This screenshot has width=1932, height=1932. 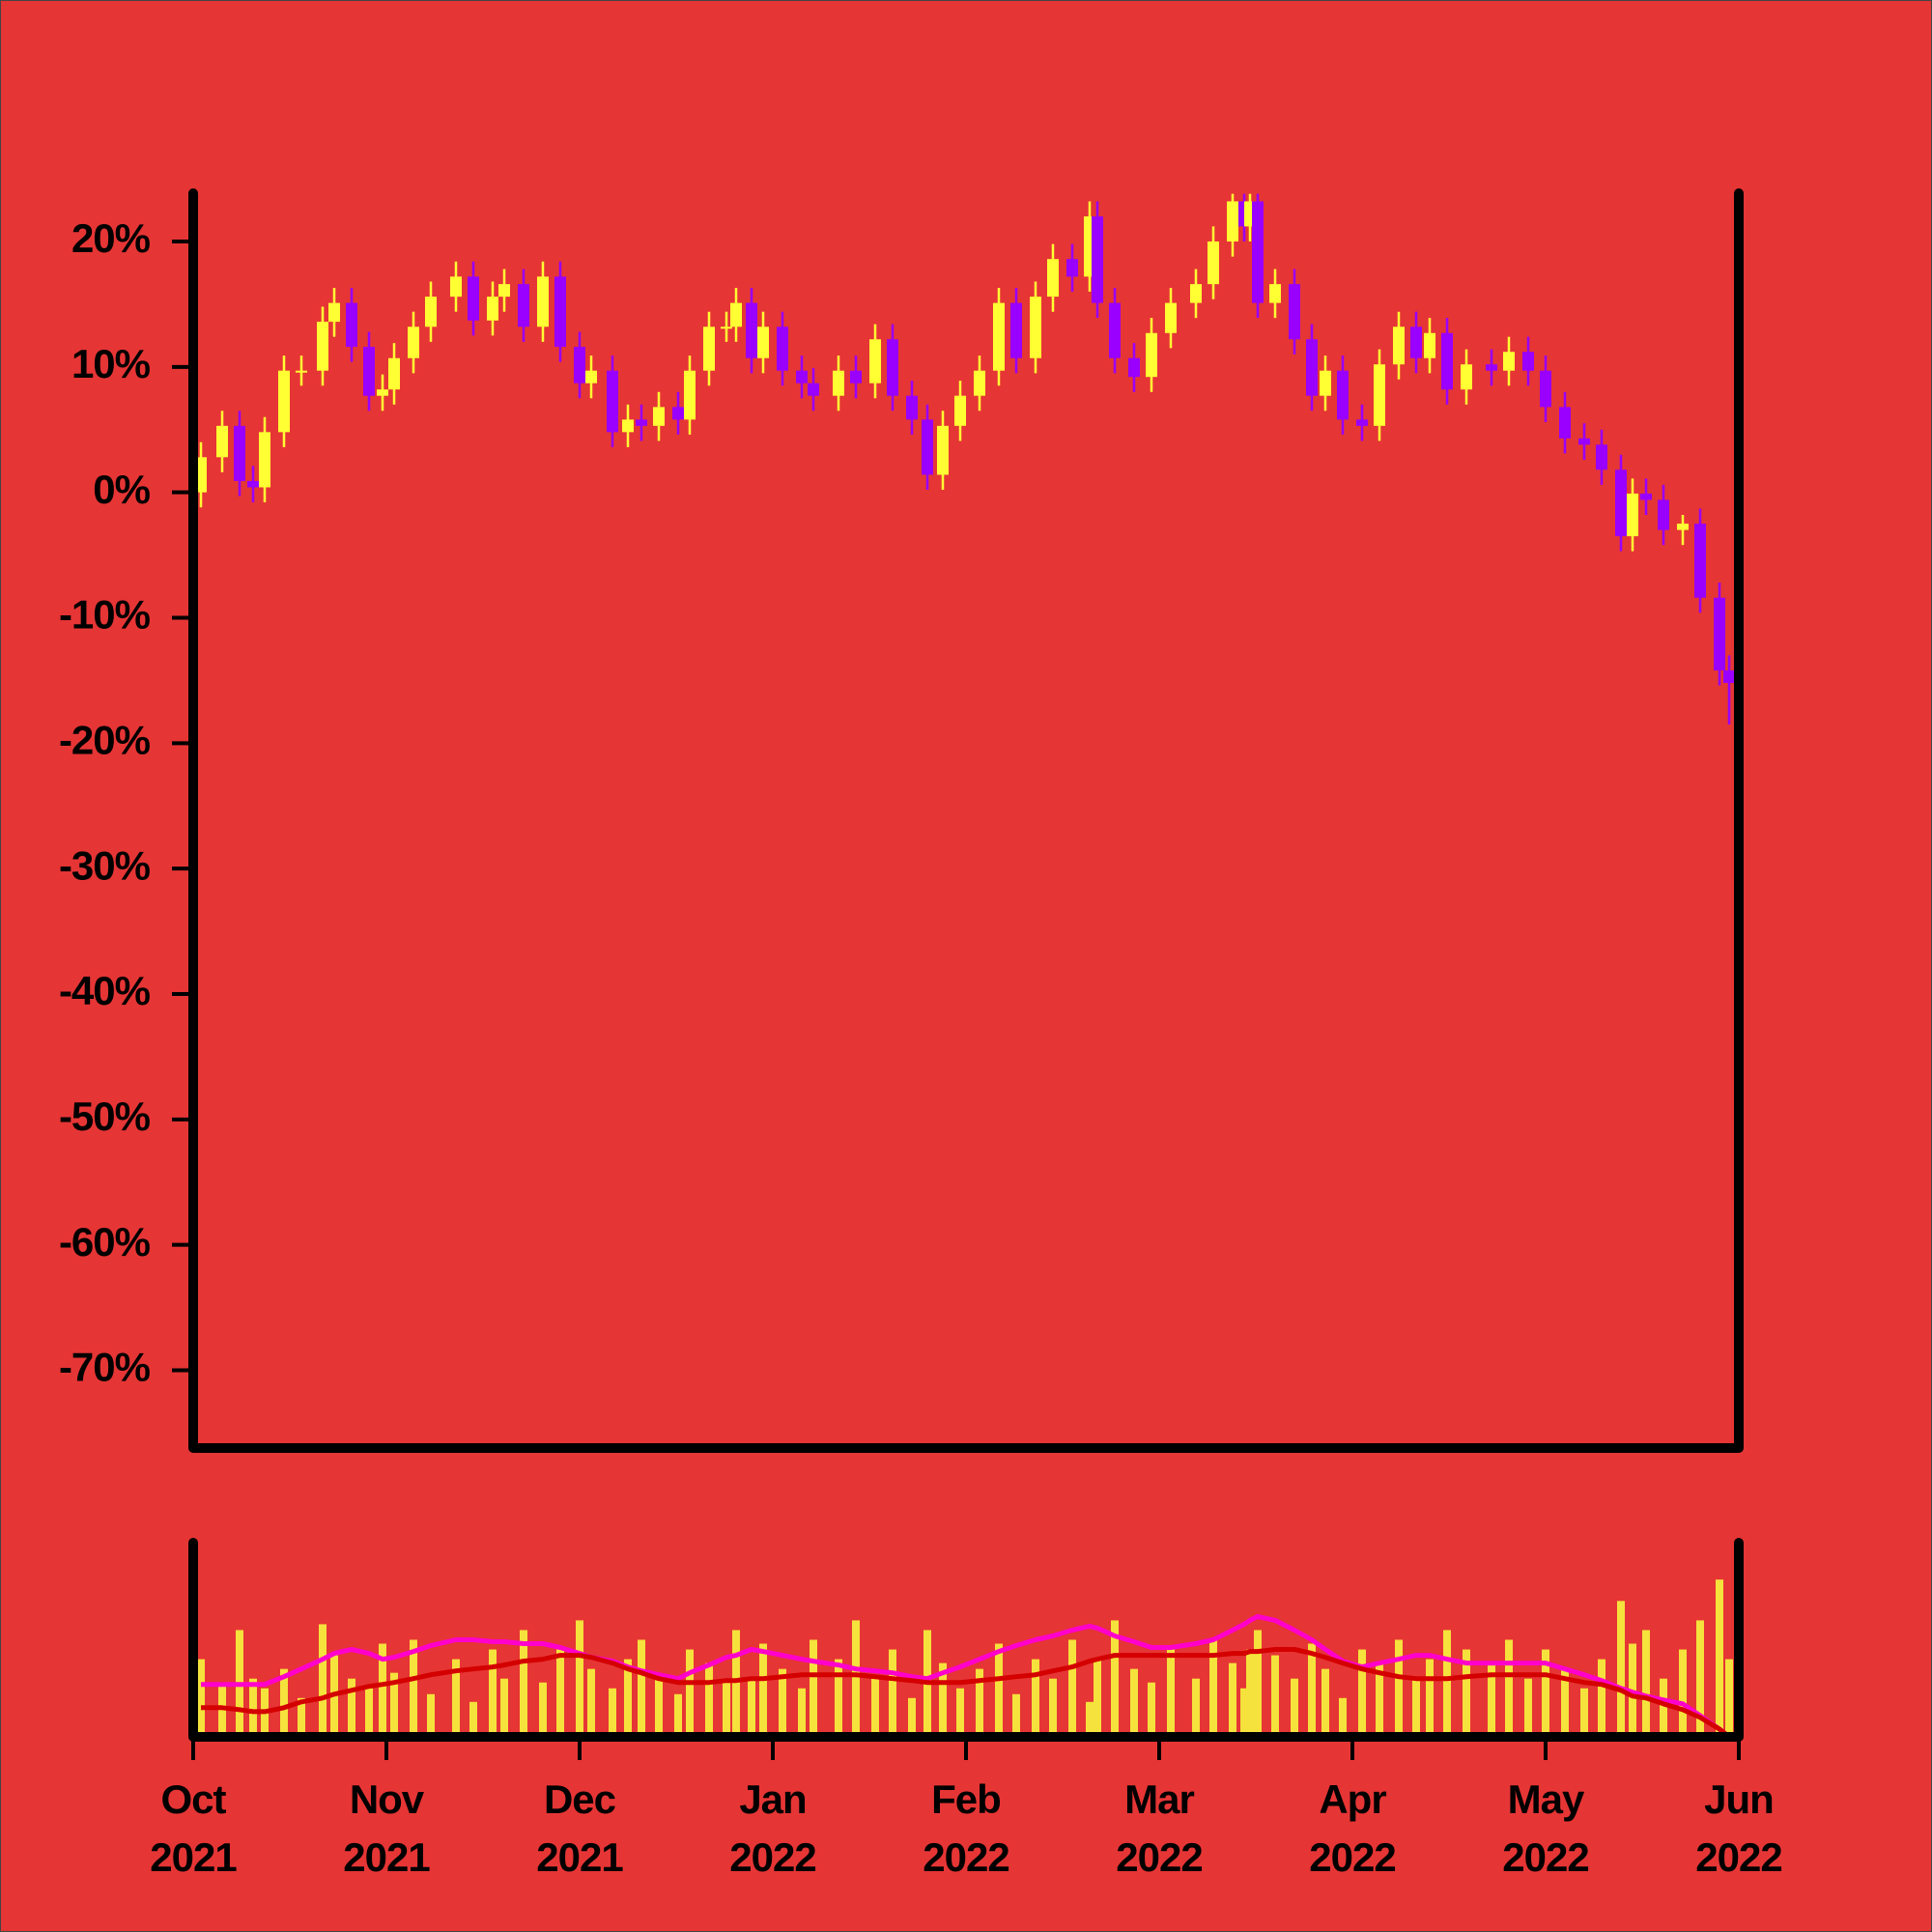 I want to click on y-tick-label: 20%, so click(x=111, y=238).